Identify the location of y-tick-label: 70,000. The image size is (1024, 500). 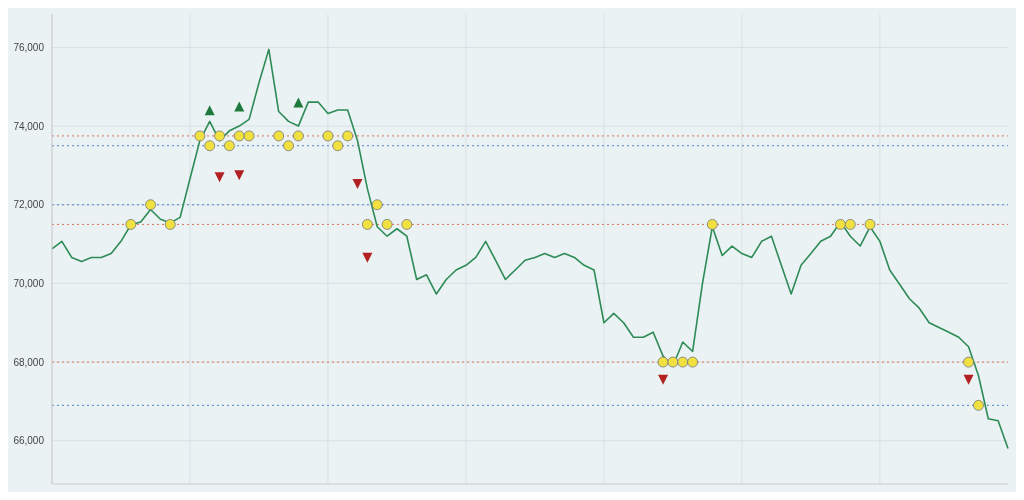
(29, 283).